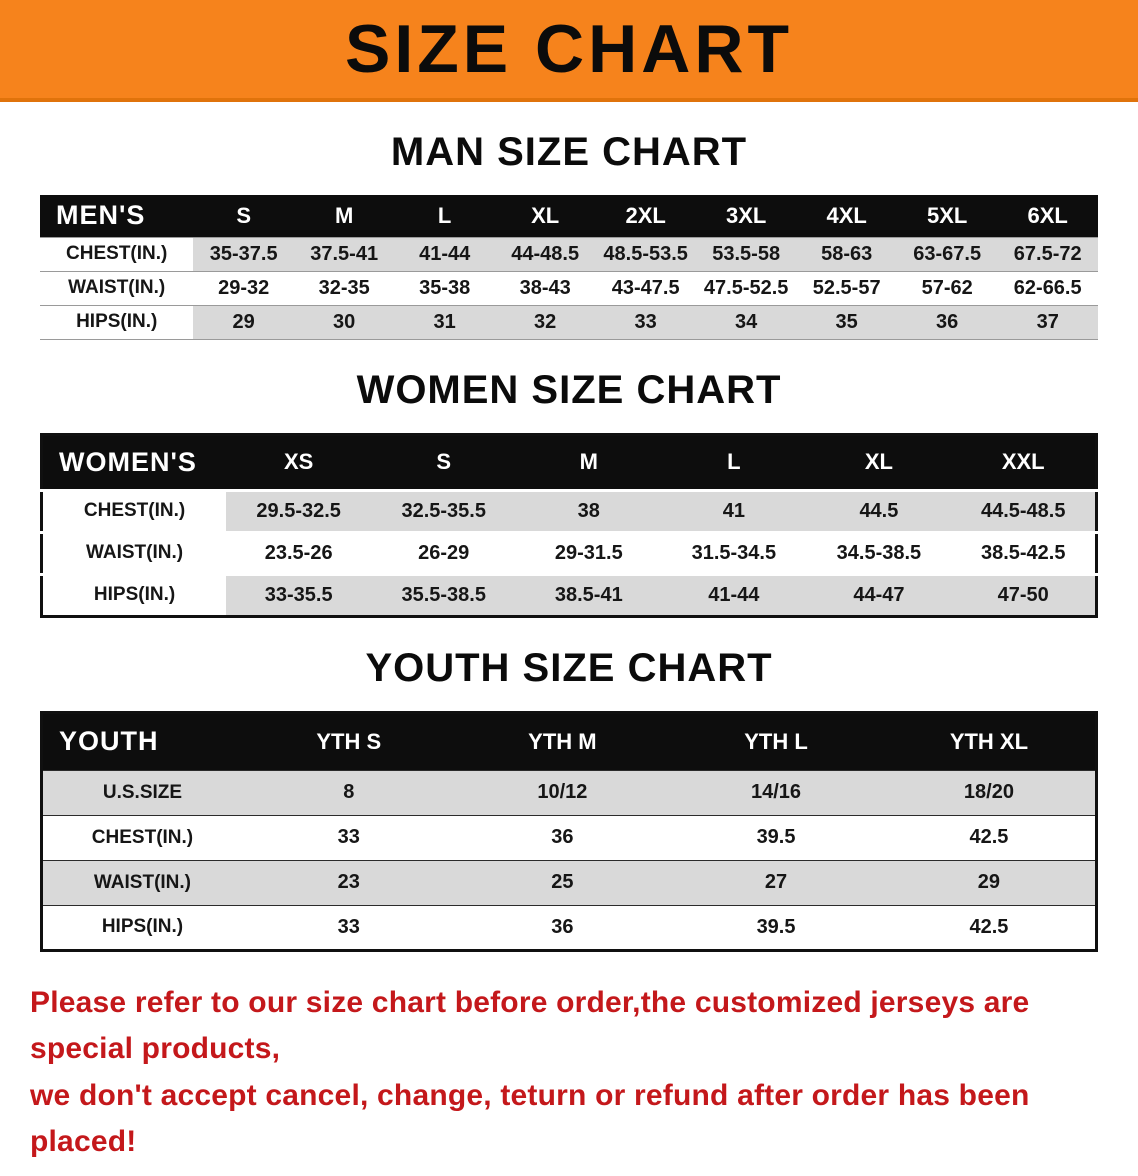 The width and height of the screenshot is (1138, 1176). I want to click on value-cell: 44-48.5, so click(545, 254).